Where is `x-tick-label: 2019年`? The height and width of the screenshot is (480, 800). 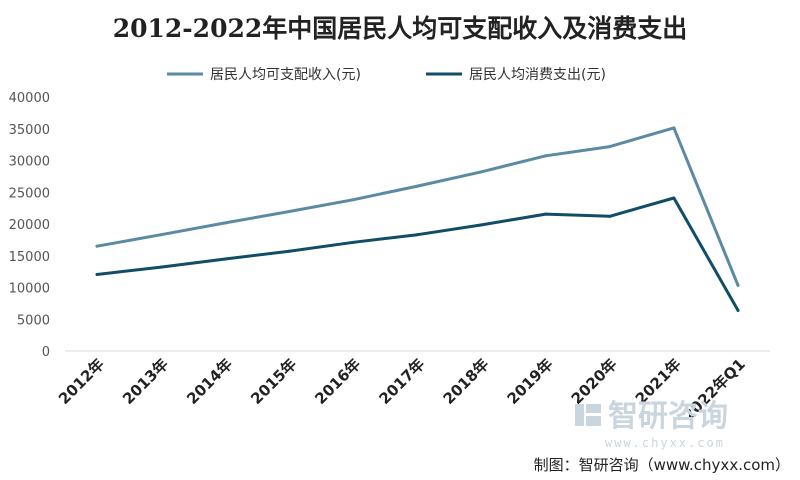
x-tick-label: 2019年 is located at coordinates (530, 381).